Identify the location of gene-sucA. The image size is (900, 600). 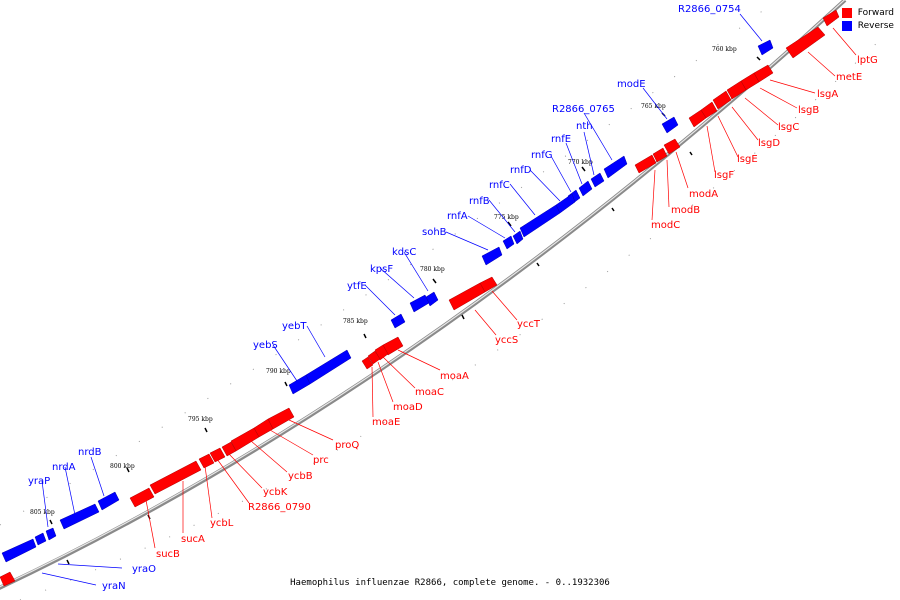
(175, 477).